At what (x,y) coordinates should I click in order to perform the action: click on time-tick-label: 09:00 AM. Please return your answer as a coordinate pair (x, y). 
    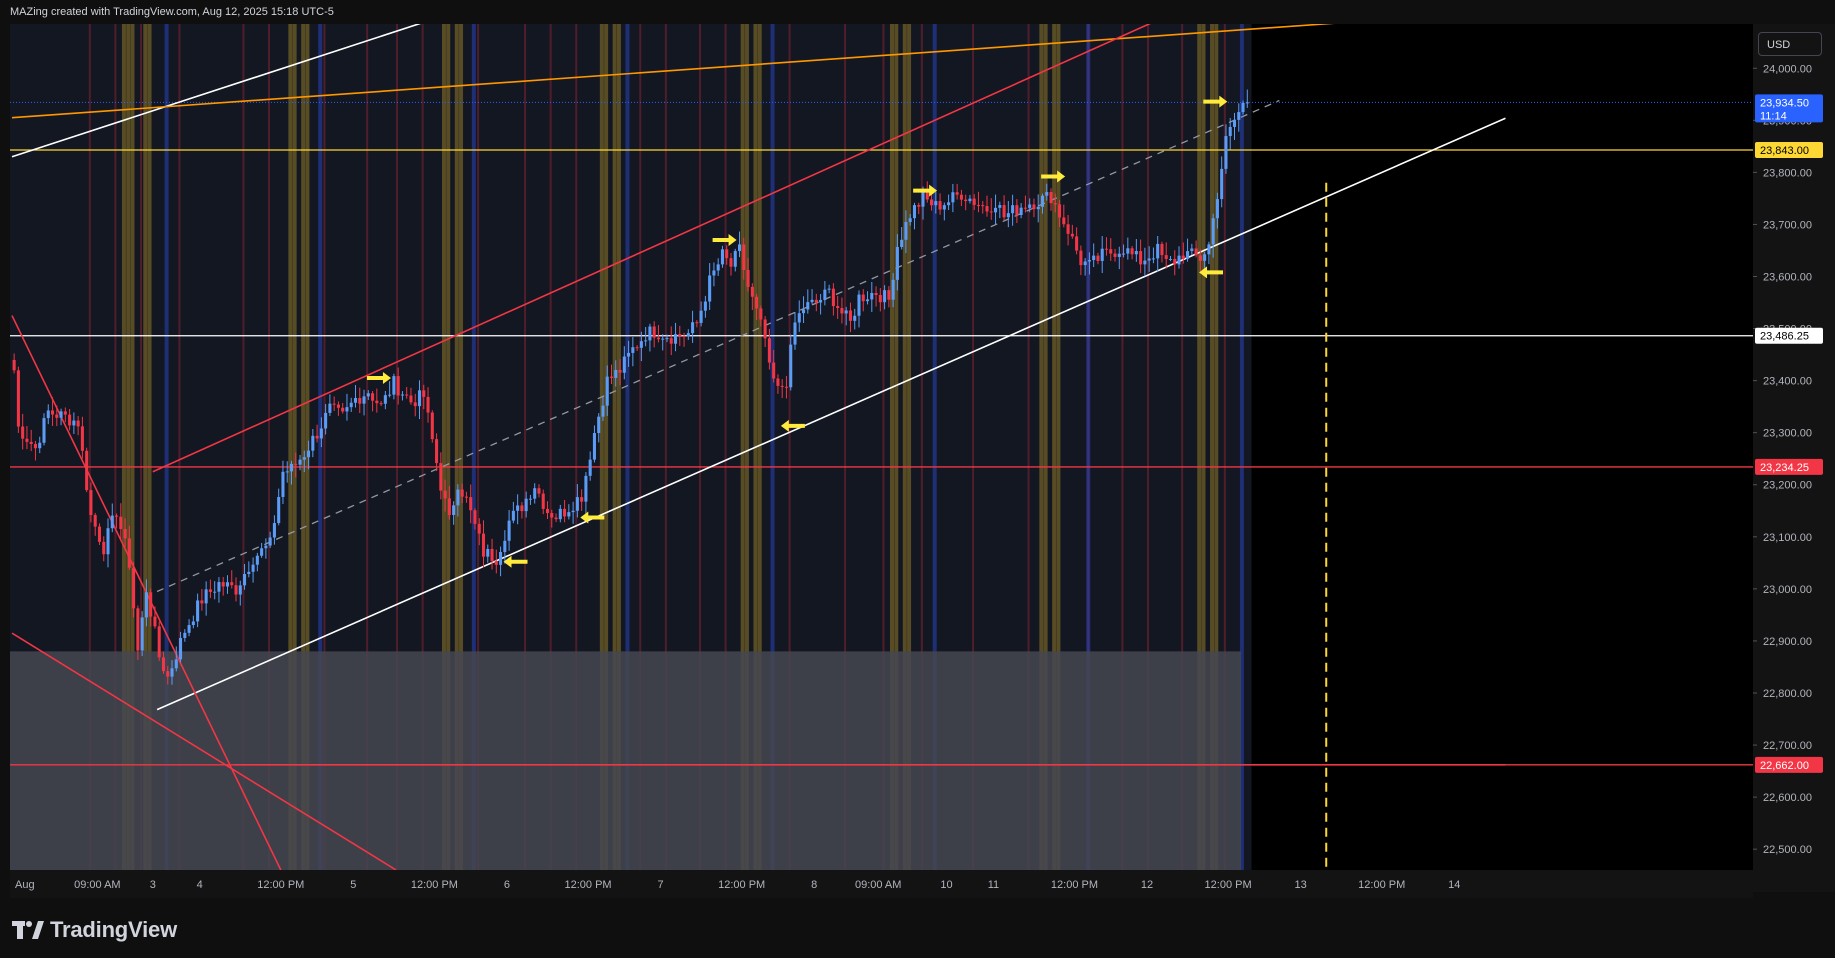
    Looking at the image, I should click on (97, 885).